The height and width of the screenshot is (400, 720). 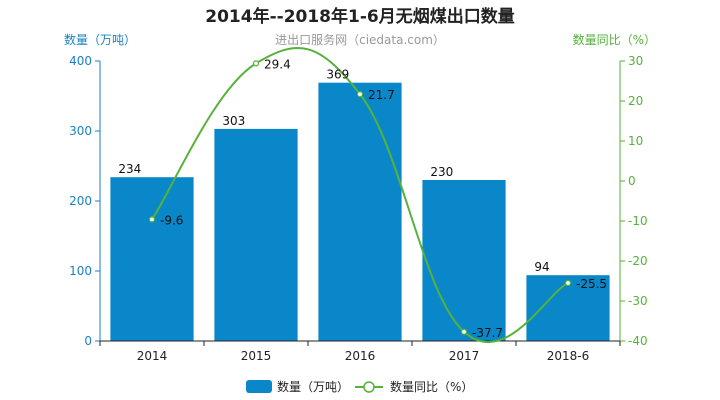 I want to click on x-tick-label: 2015, so click(x=256, y=356).